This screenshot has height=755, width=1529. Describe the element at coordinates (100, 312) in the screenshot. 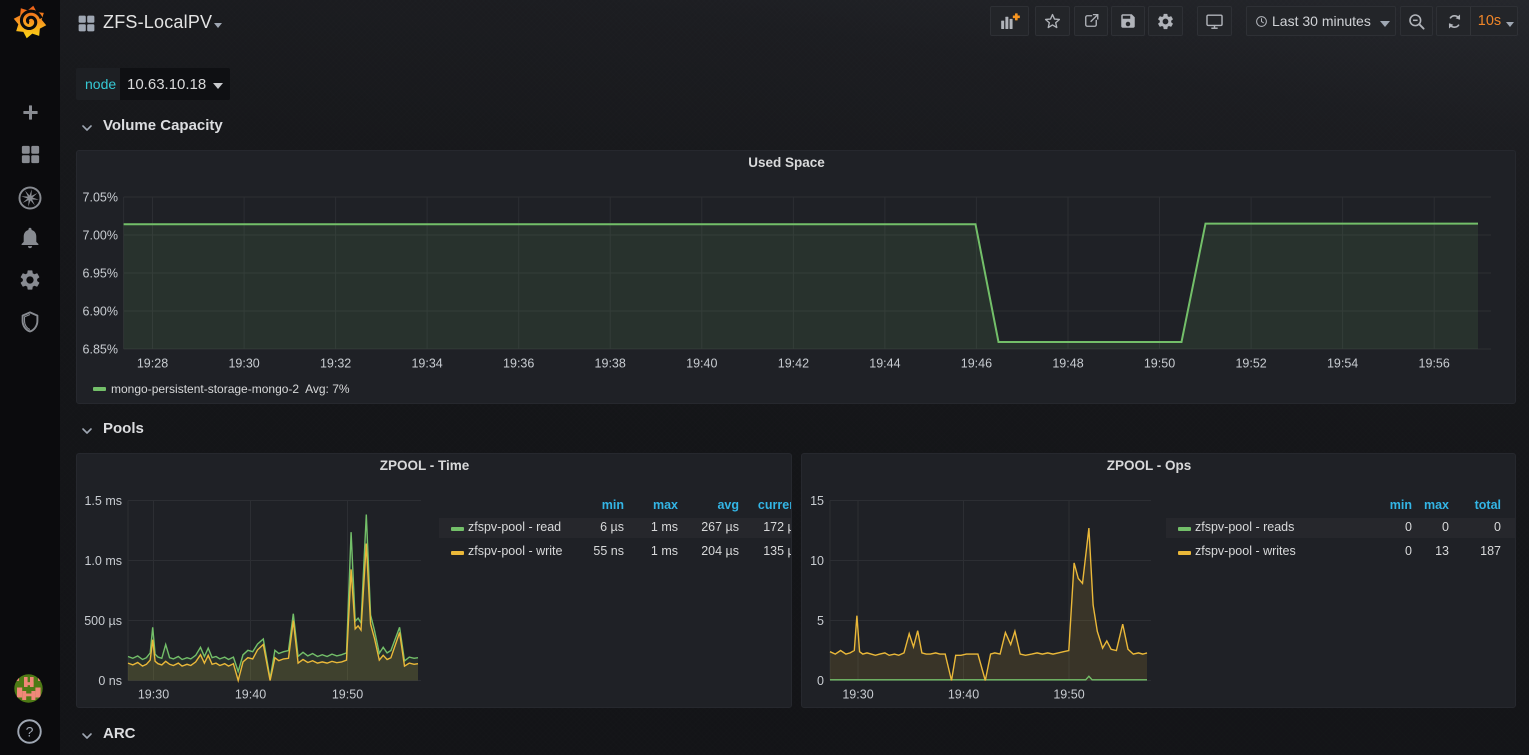

I see `svg-text: 6.90%` at that location.